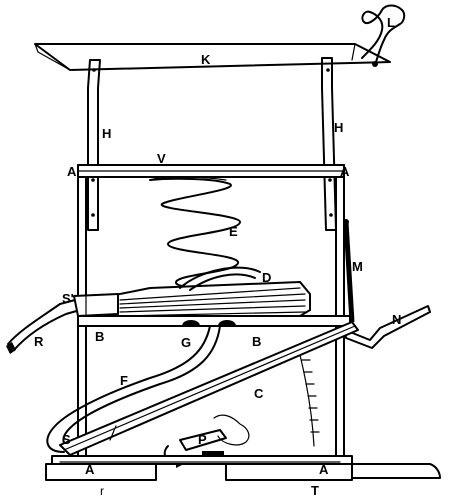 Image resolution: width=450 pixels, height=501 pixels. Describe the element at coordinates (391, 22) in the screenshot. I see `label-handle: L` at that location.